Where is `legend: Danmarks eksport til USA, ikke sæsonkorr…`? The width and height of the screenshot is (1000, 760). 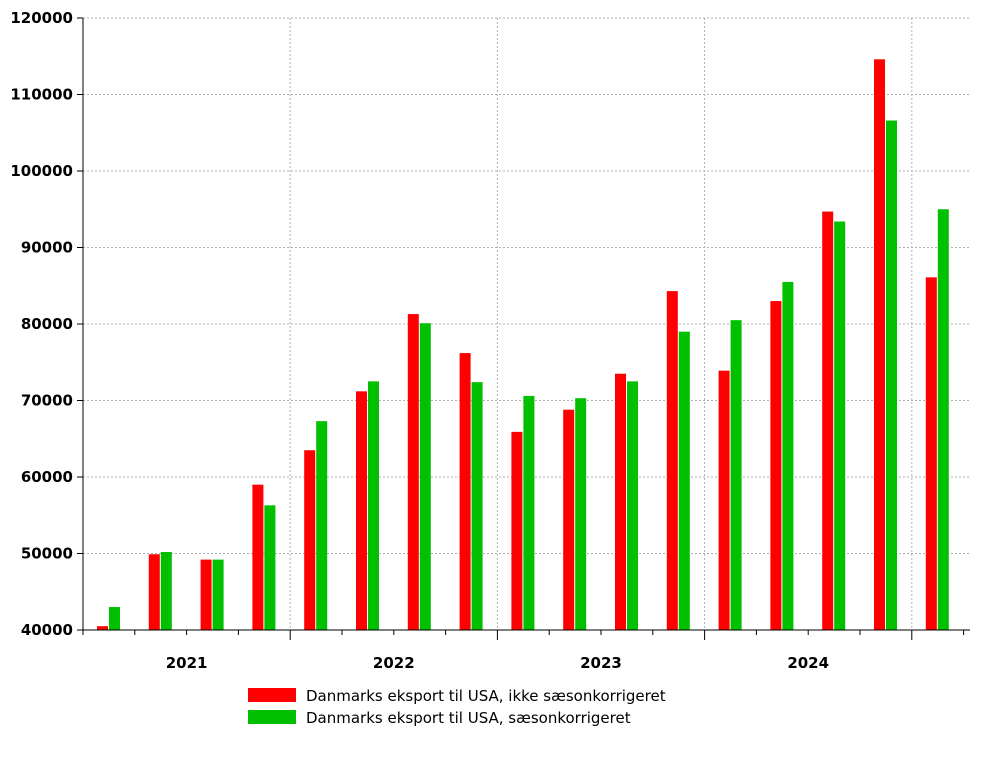
legend: Danmarks eksport til USA, ikke sæsonkorr… is located at coordinates (457, 707).